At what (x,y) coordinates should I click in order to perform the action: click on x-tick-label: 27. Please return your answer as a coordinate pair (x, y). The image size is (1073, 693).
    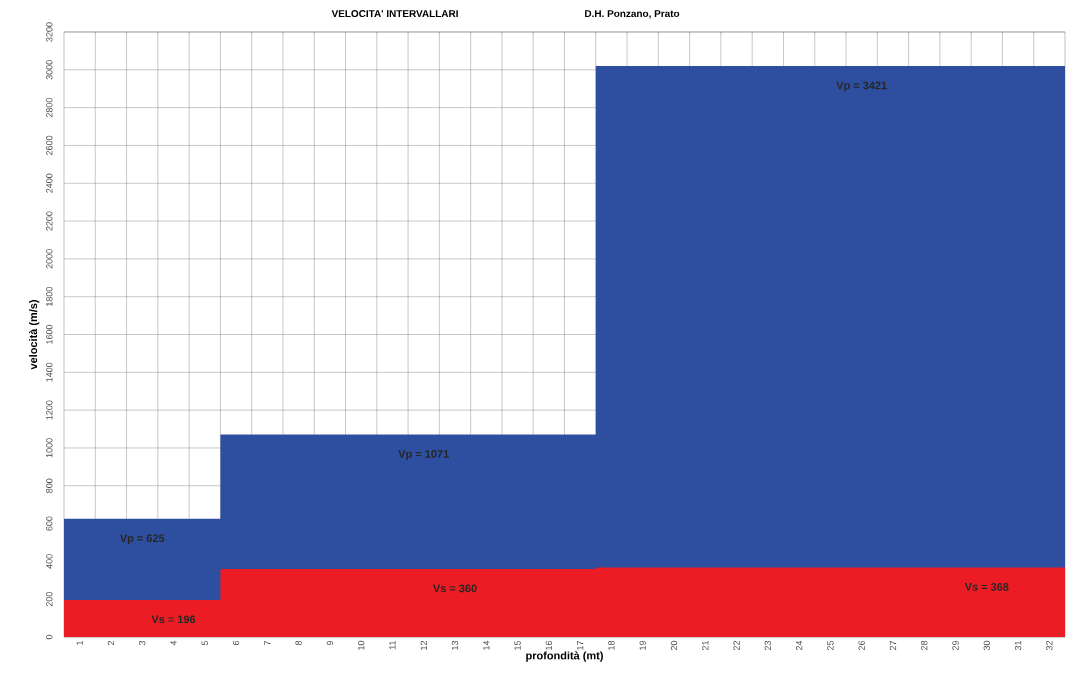
    Looking at the image, I should click on (893, 645).